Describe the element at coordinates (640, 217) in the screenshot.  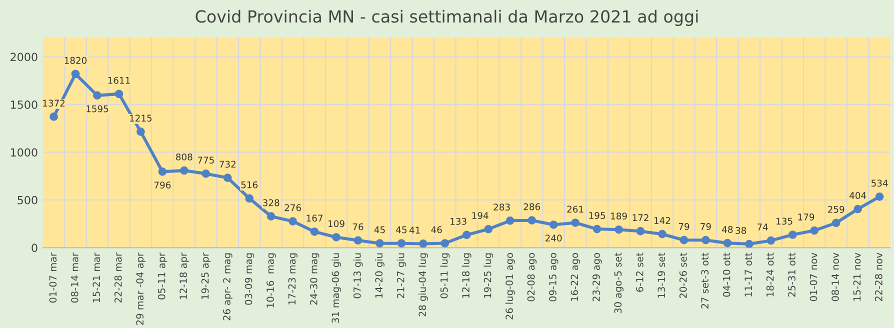
I see `data-label: 172` at that location.